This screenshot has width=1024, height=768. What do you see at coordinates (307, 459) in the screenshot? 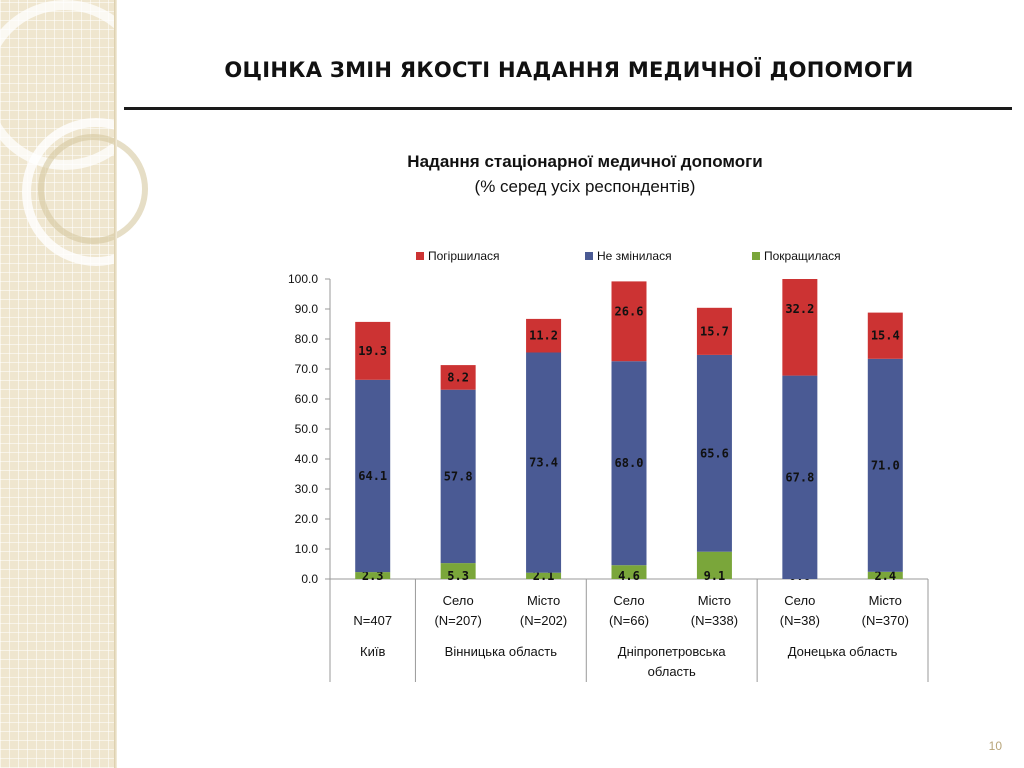
I see `y-tick-label: 40.0` at bounding box center [307, 459].